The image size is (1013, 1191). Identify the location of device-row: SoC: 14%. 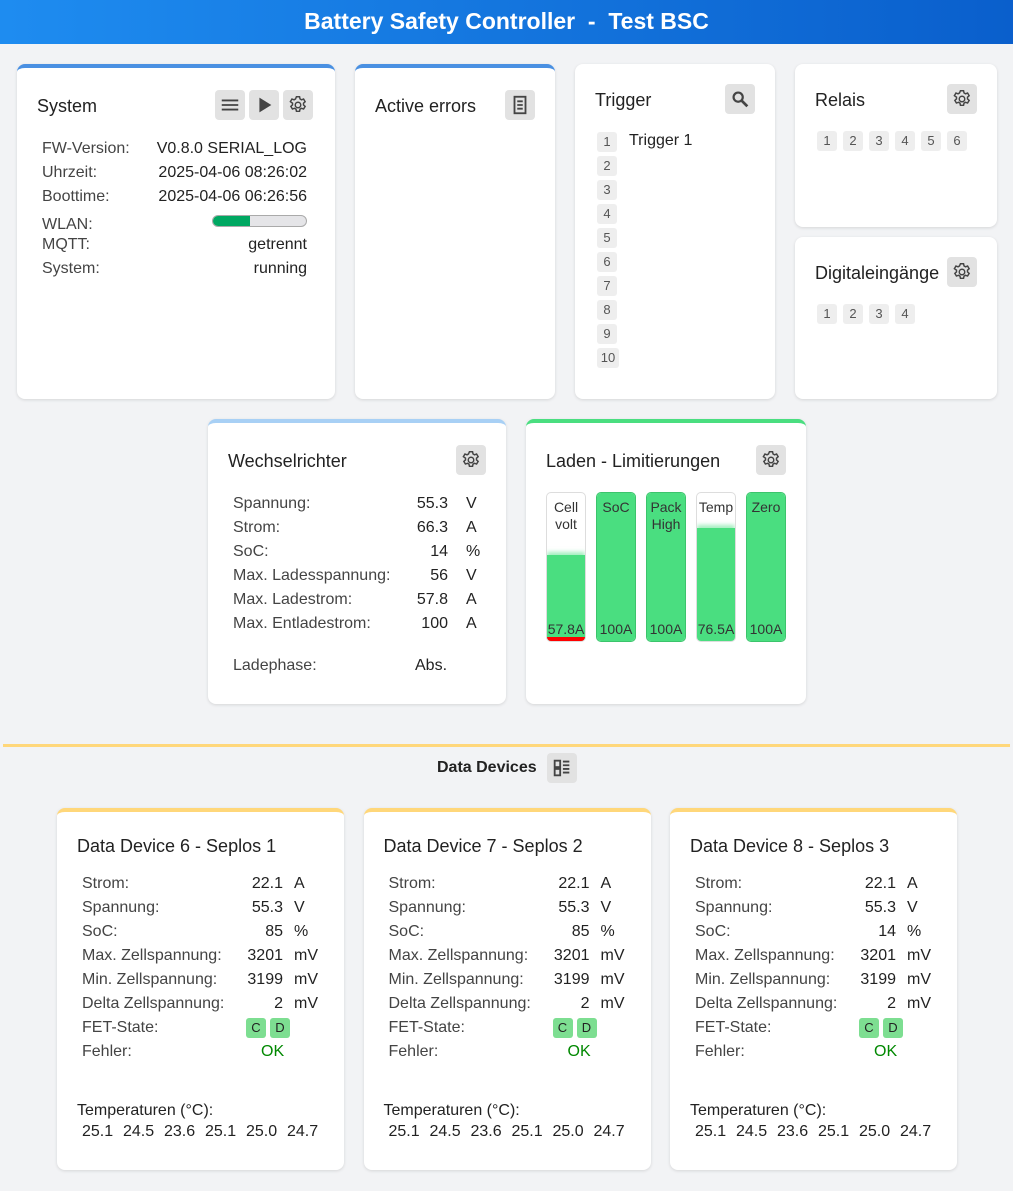
(820, 932).